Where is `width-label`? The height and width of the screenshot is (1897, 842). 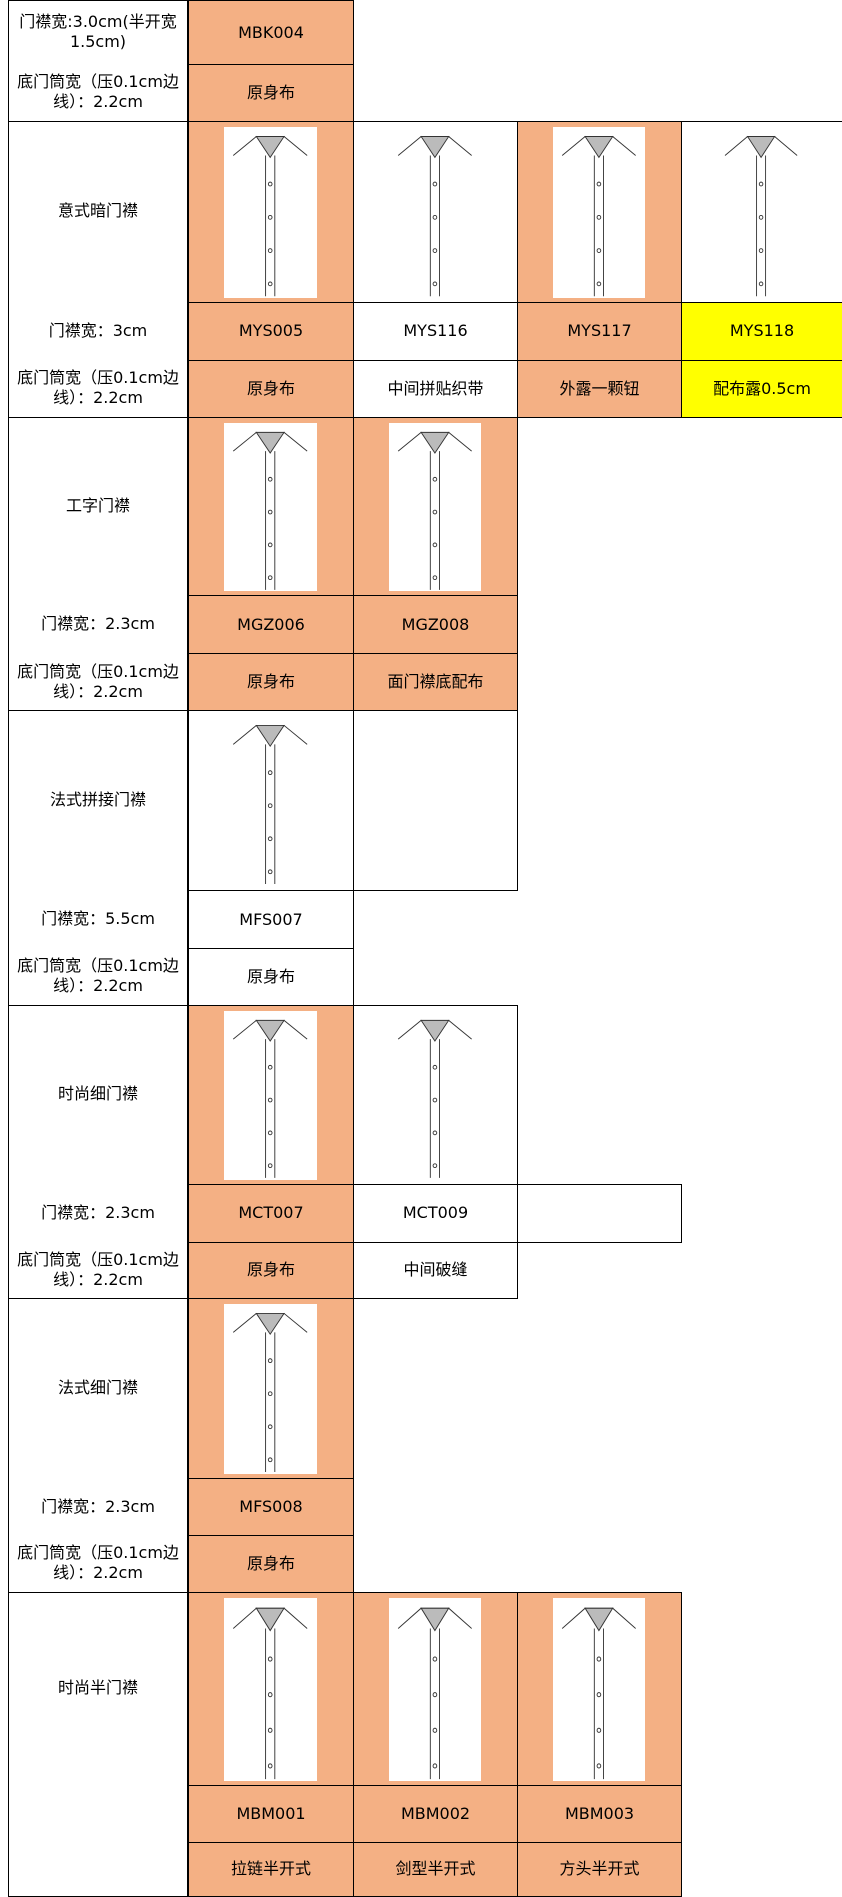 width-label is located at coordinates (98, 1813).